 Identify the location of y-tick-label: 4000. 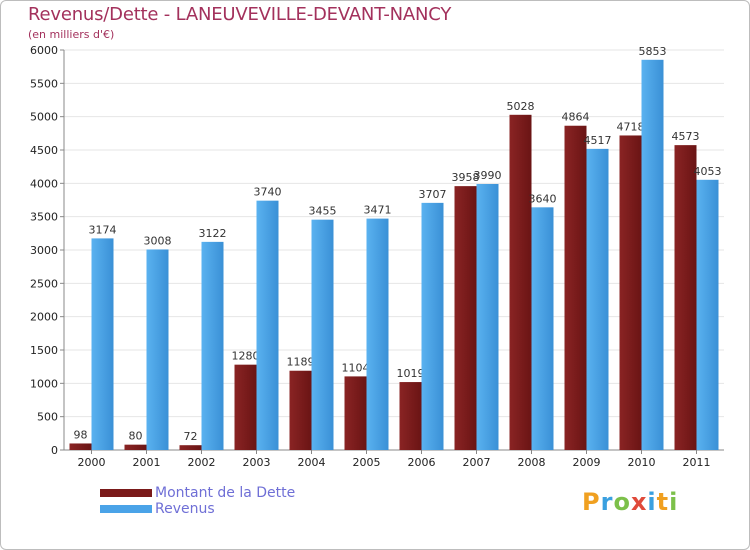
(44, 183).